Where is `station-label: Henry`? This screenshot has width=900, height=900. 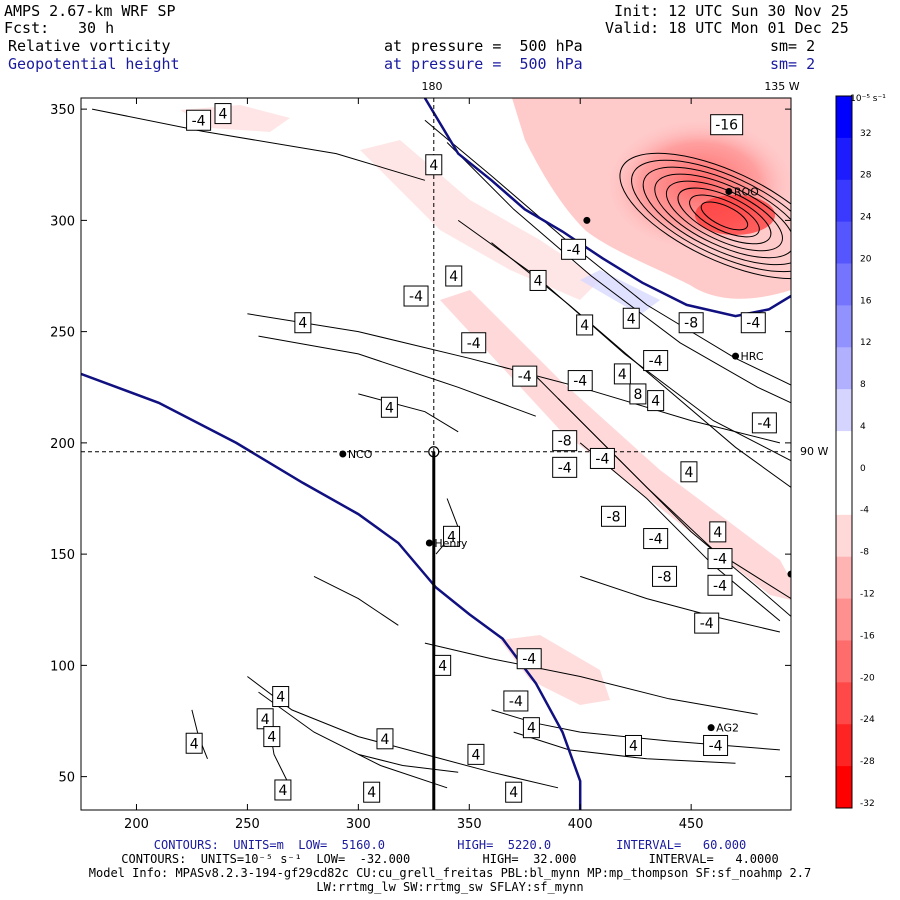 station-label: Henry is located at coordinates (451, 543).